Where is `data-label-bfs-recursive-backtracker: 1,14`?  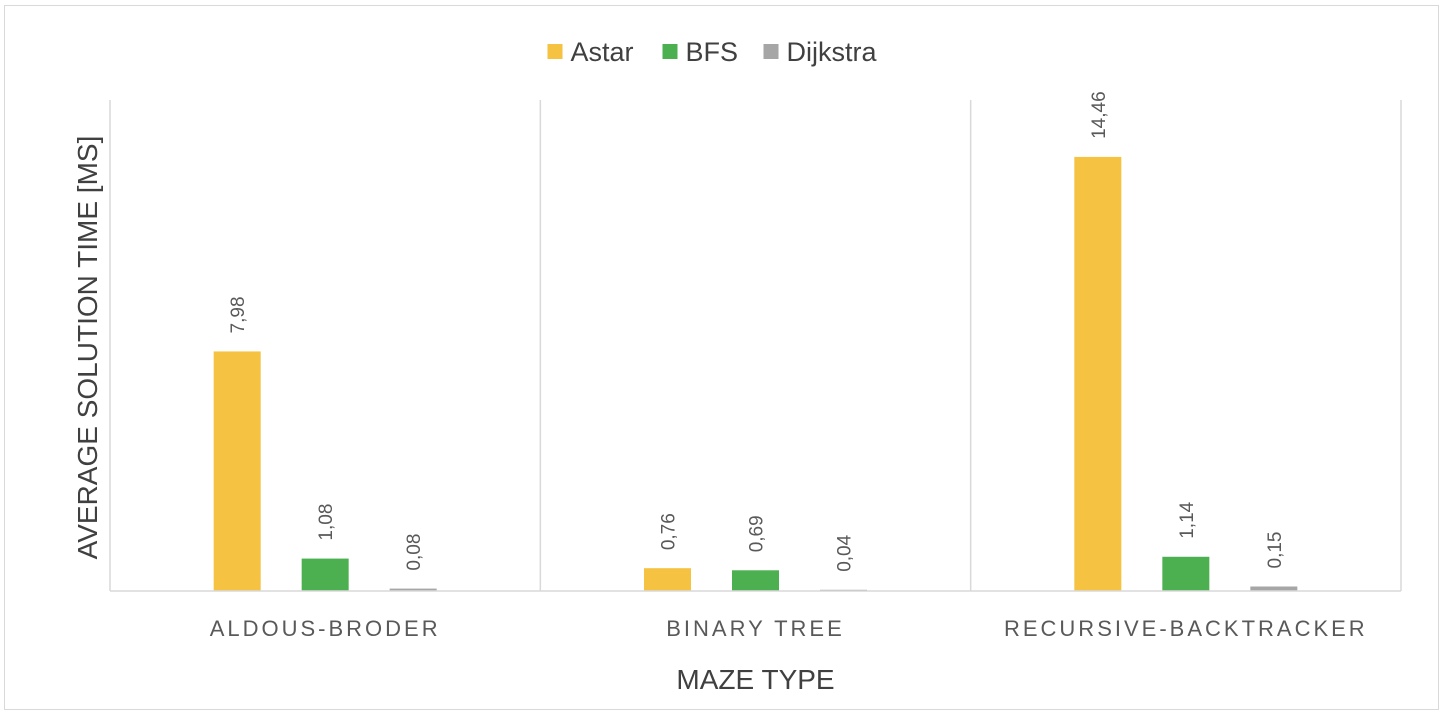 data-label-bfs-recursive-backtracker: 1,14 is located at coordinates (1187, 519).